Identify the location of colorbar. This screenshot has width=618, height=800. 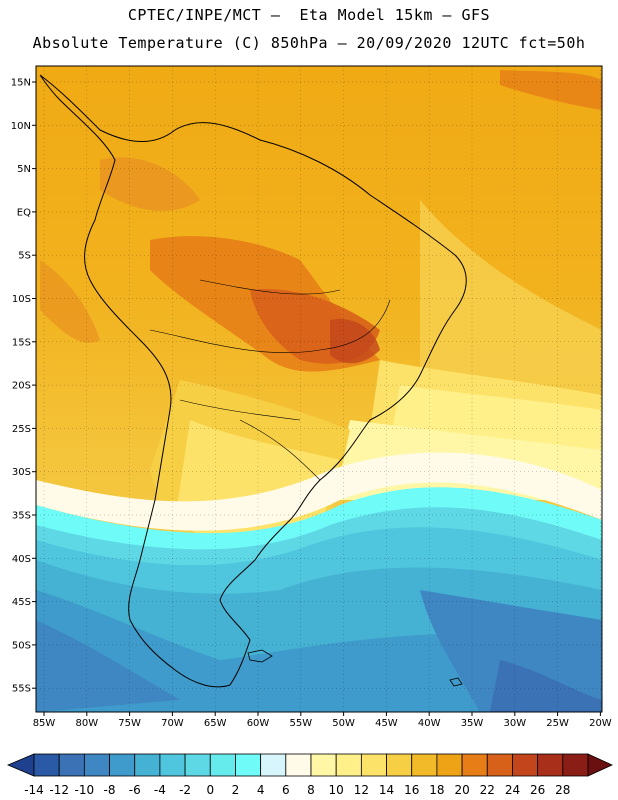
(309, 765).